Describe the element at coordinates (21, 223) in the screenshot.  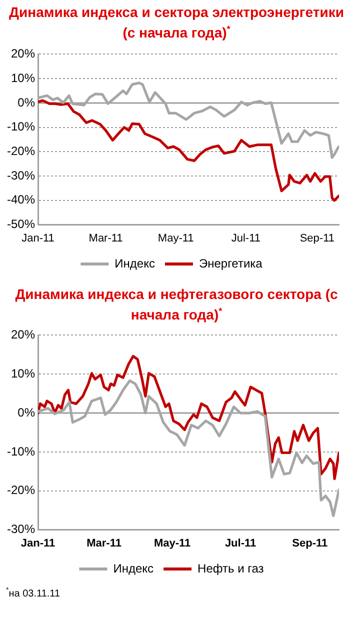
I see `y-tick-label: -50%` at that location.